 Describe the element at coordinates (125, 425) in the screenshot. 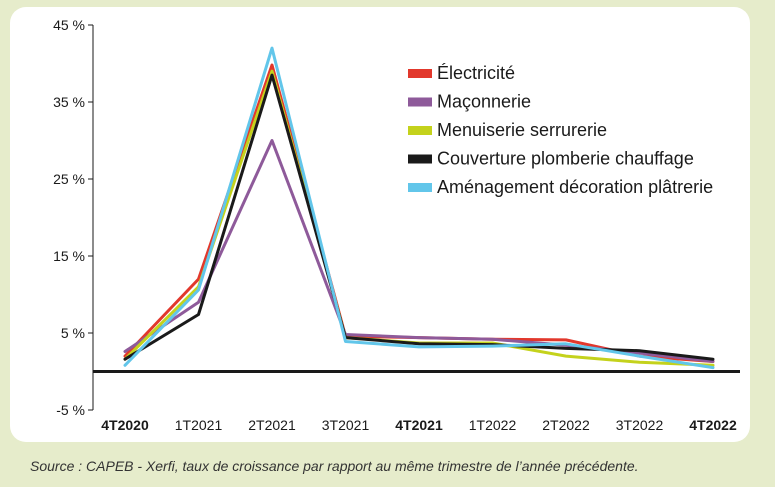

I see `x-tick-label: 4T2020` at that location.